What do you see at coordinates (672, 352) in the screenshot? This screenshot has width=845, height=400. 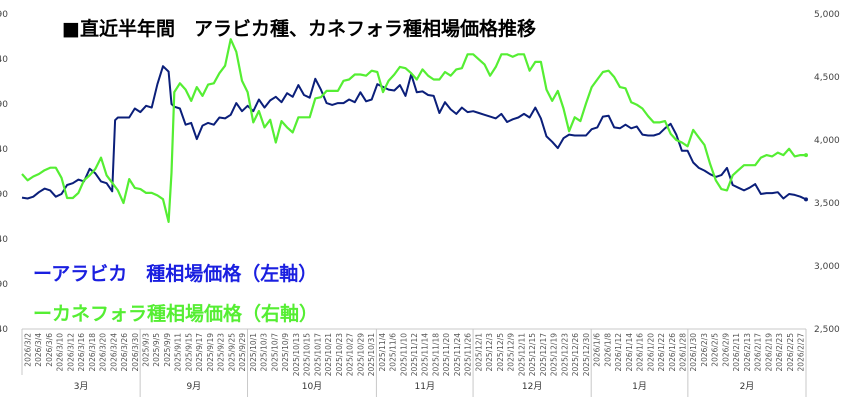 I see `x-tick-label: 2026/1/26` at bounding box center [672, 352].